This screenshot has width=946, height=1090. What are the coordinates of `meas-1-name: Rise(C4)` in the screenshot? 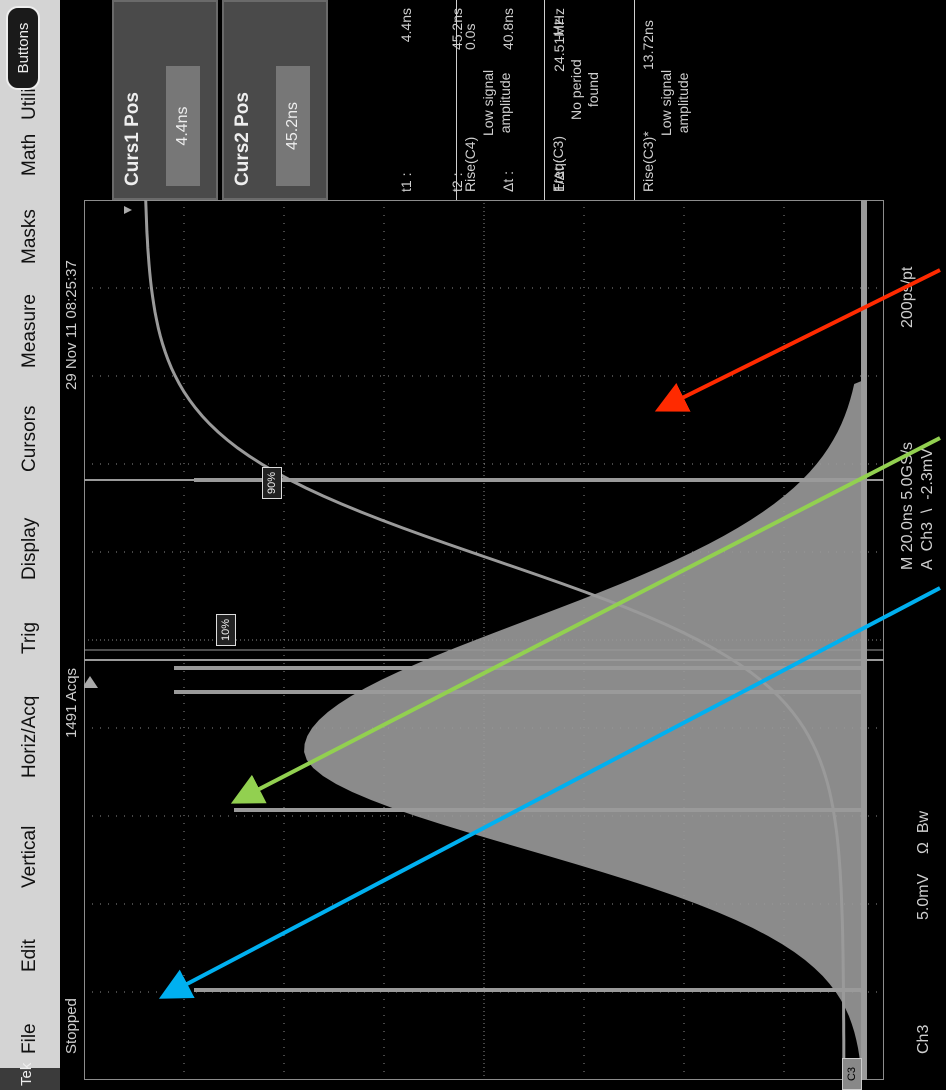 It's located at (470, 164).